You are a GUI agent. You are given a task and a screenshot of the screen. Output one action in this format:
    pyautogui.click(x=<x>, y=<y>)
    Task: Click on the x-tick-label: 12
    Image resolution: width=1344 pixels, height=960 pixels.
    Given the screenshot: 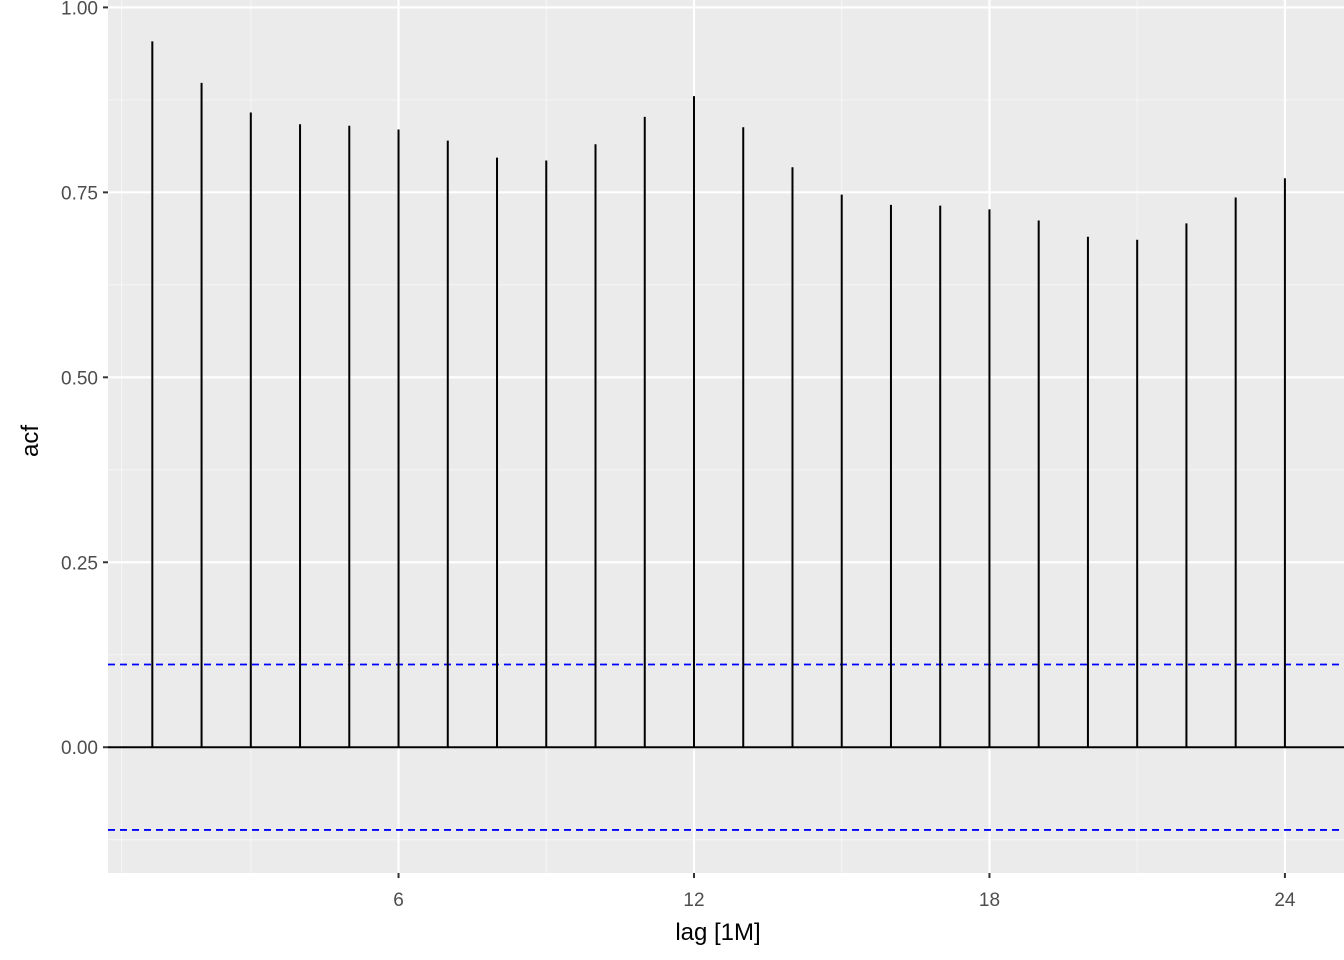 What is the action you would take?
    pyautogui.click(x=693, y=900)
    